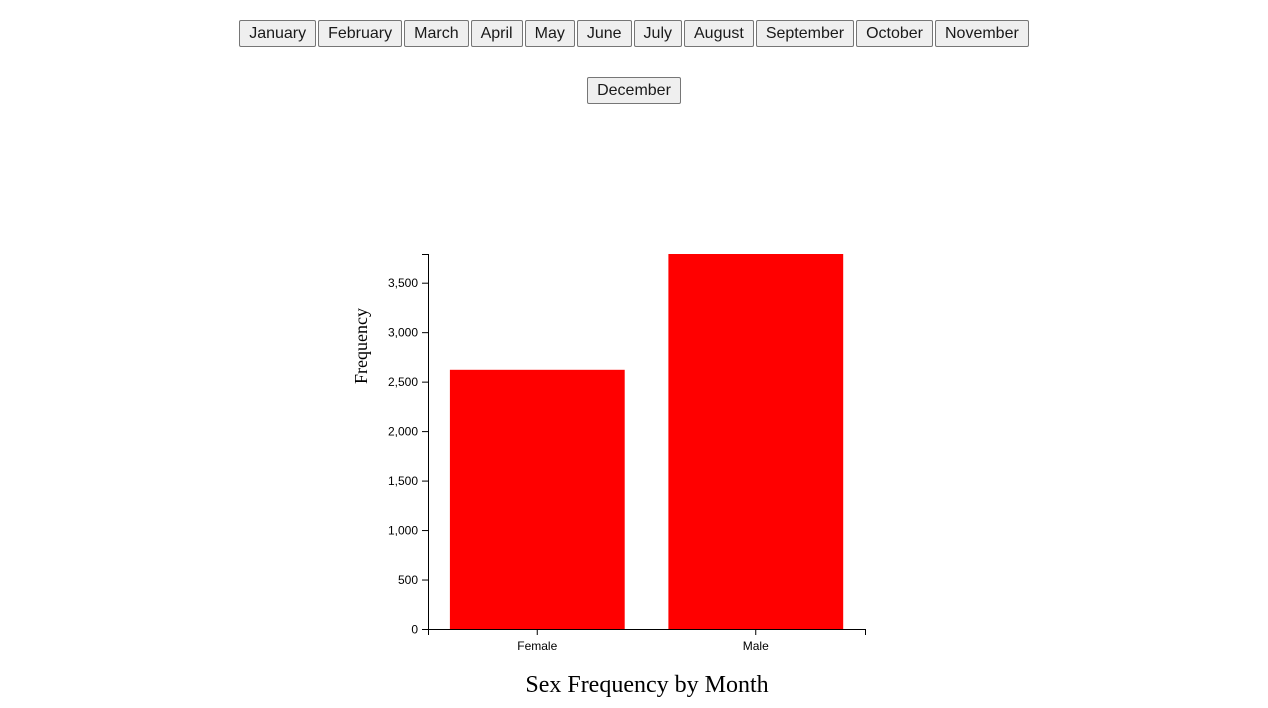 The height and width of the screenshot is (708, 1268). What do you see at coordinates (537, 499) in the screenshot?
I see `bar-female` at bounding box center [537, 499].